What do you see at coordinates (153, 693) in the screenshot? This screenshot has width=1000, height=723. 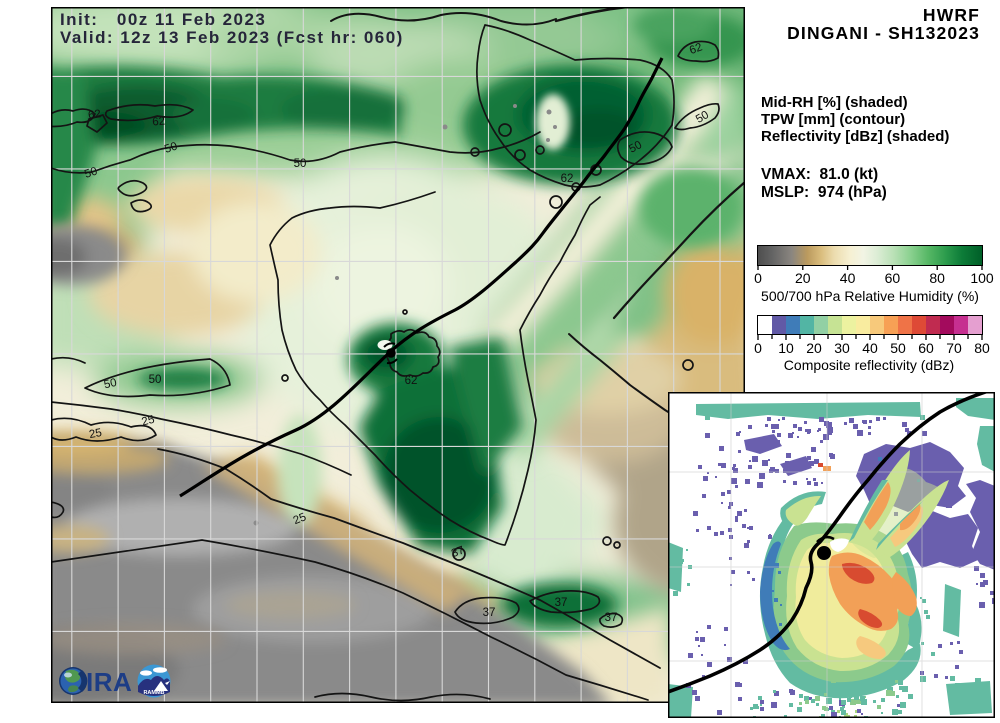 I see `svg-text: RAMMB` at bounding box center [153, 693].